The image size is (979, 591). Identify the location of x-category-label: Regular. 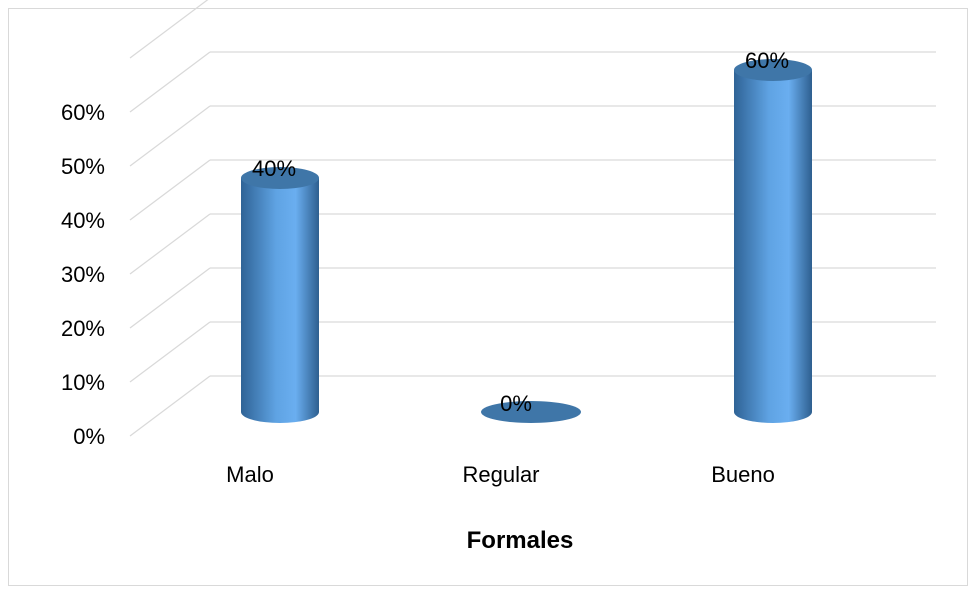
(500, 474).